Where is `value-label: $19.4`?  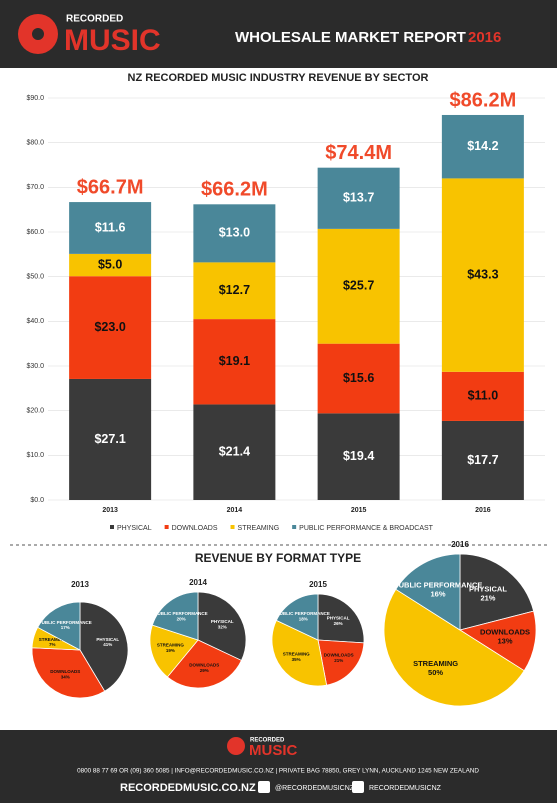 value-label: $19.4 is located at coordinates (358, 456).